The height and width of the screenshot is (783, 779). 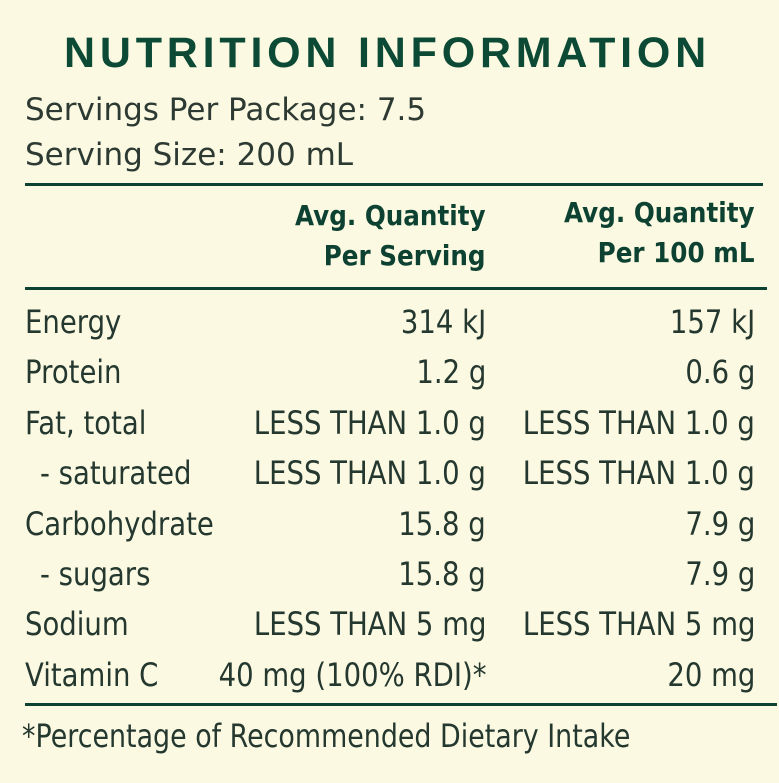 What do you see at coordinates (405, 255) in the screenshot?
I see `column-header-per-serving-line2: Per Serving` at bounding box center [405, 255].